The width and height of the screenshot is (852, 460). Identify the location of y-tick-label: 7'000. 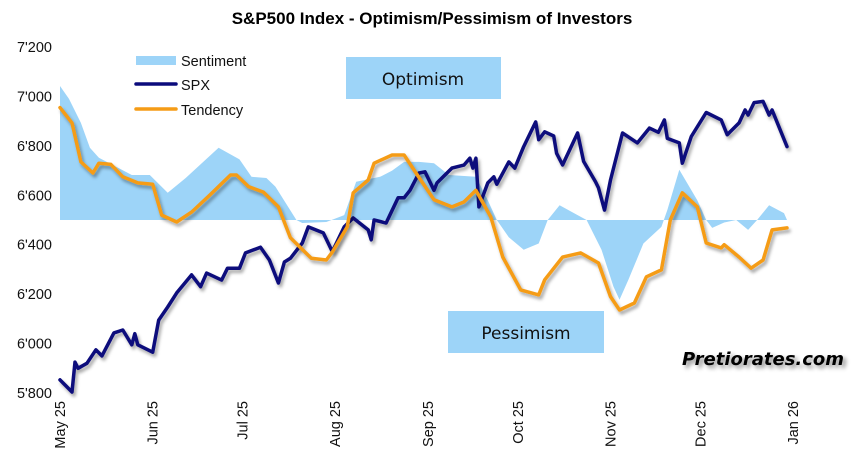
(34, 97).